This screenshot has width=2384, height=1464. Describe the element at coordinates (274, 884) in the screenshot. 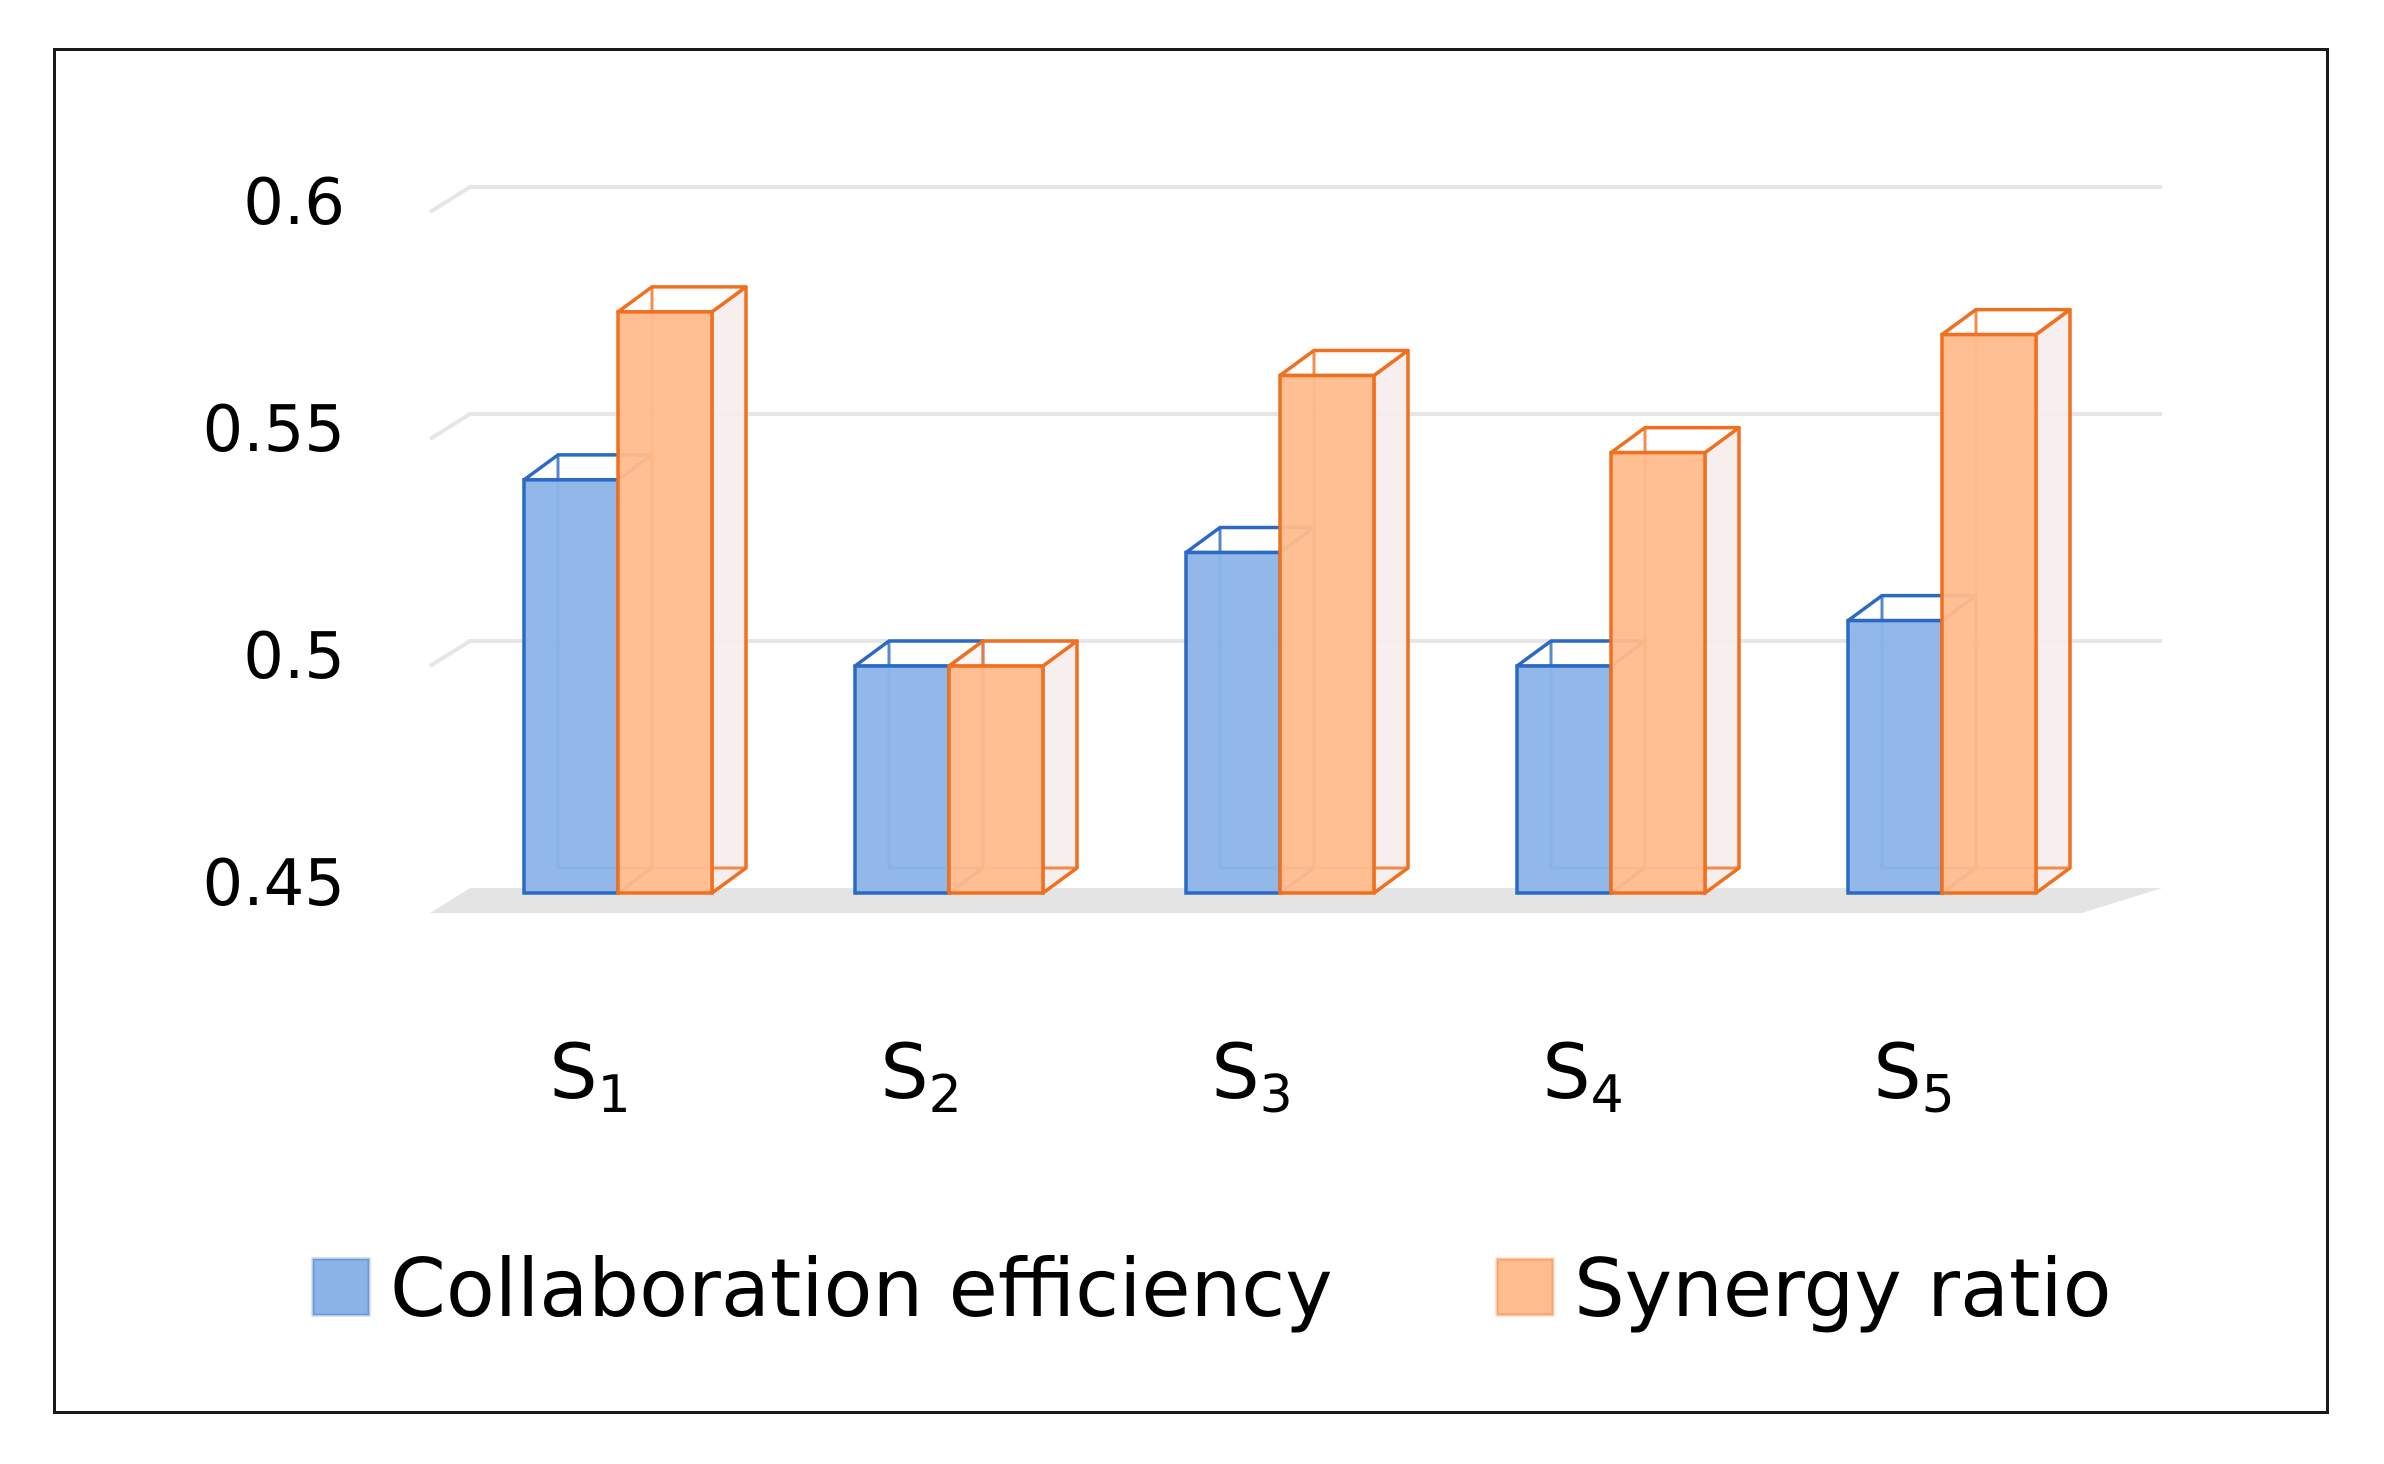

I see `y-tick-label: 0.45` at that location.